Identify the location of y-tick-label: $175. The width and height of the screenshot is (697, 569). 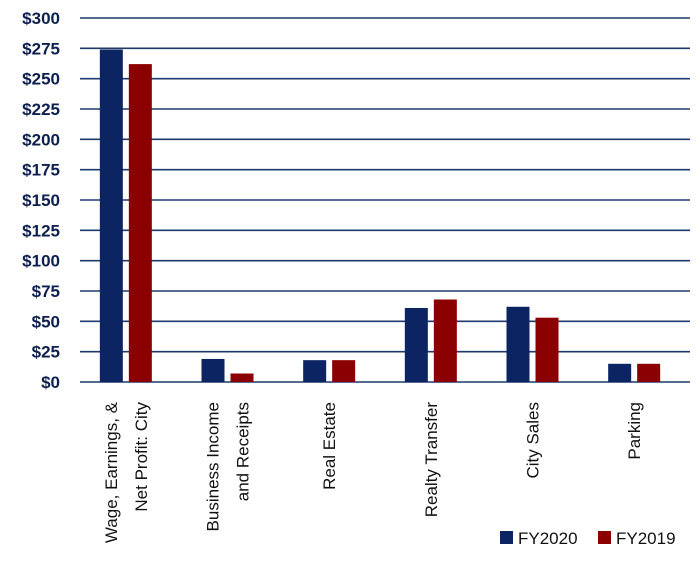
(41, 170).